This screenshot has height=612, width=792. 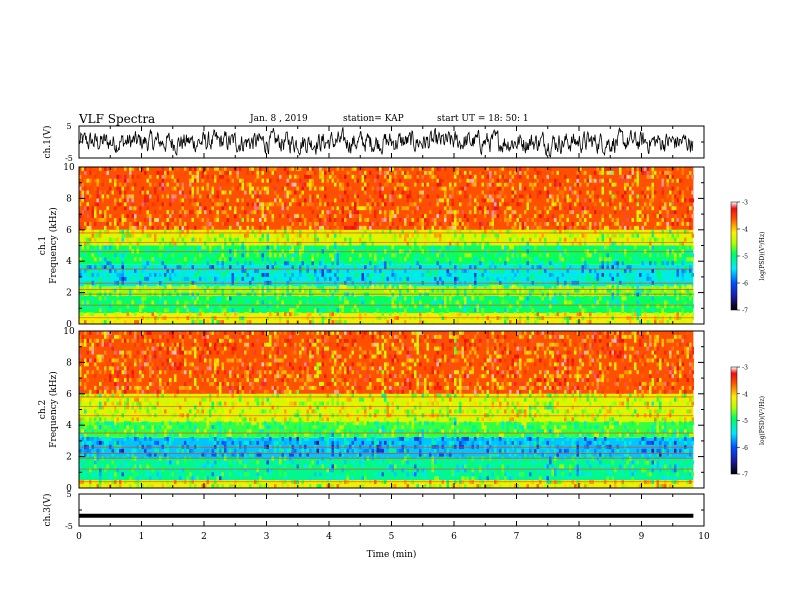 What do you see at coordinates (704, 537) in the screenshot?
I see `x-tick-label: 10` at bounding box center [704, 537].